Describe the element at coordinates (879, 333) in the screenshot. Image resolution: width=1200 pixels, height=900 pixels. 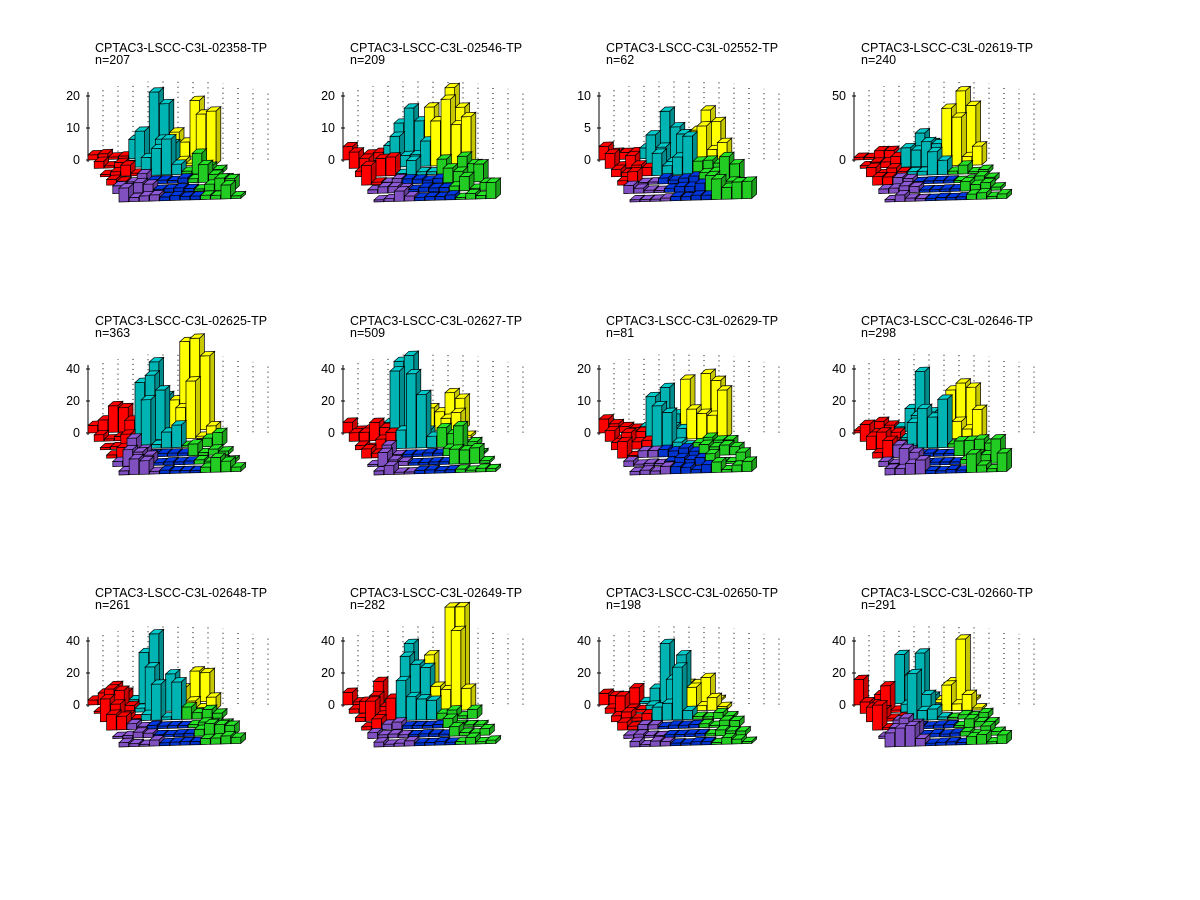
I see `panel-sample-count: n=298` at that location.